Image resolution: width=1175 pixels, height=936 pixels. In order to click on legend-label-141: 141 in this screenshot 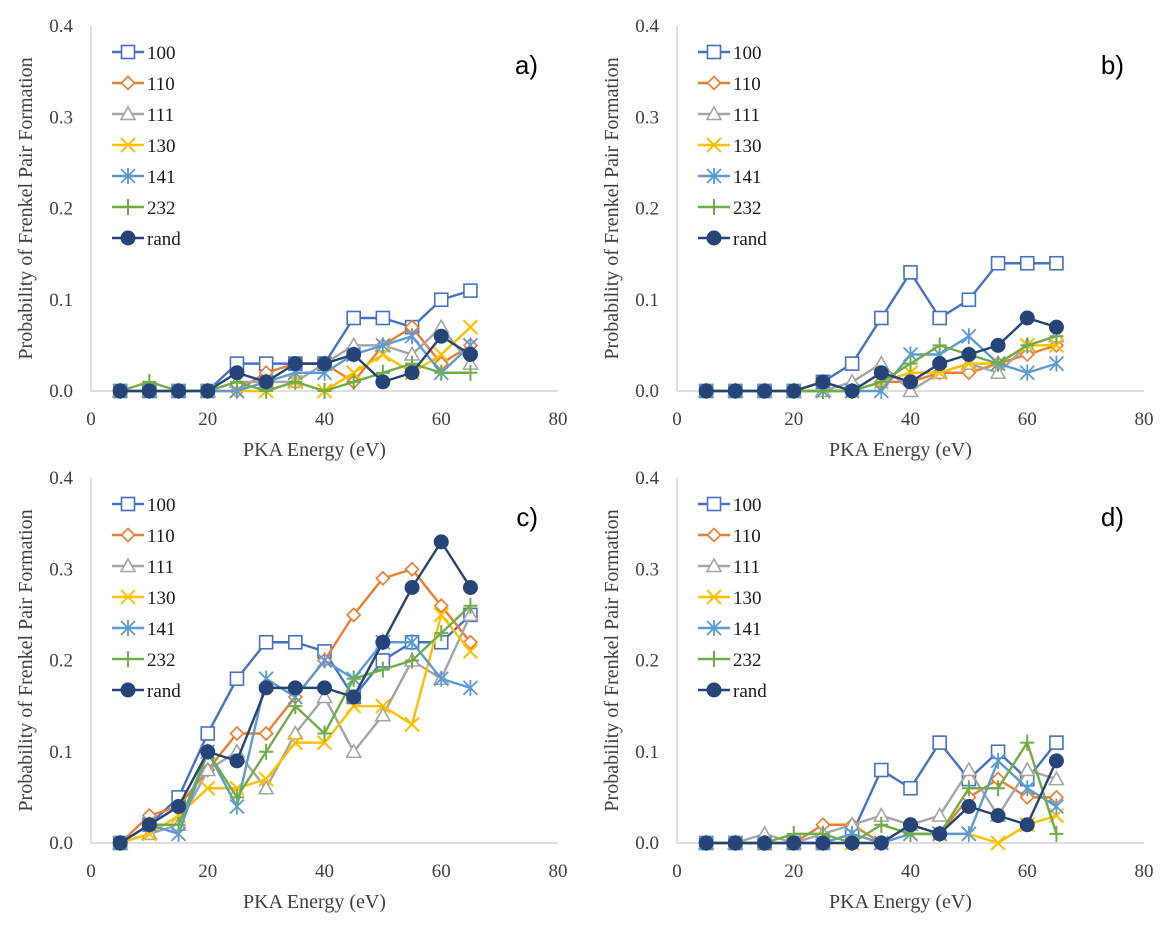, I will do `click(747, 177)`.